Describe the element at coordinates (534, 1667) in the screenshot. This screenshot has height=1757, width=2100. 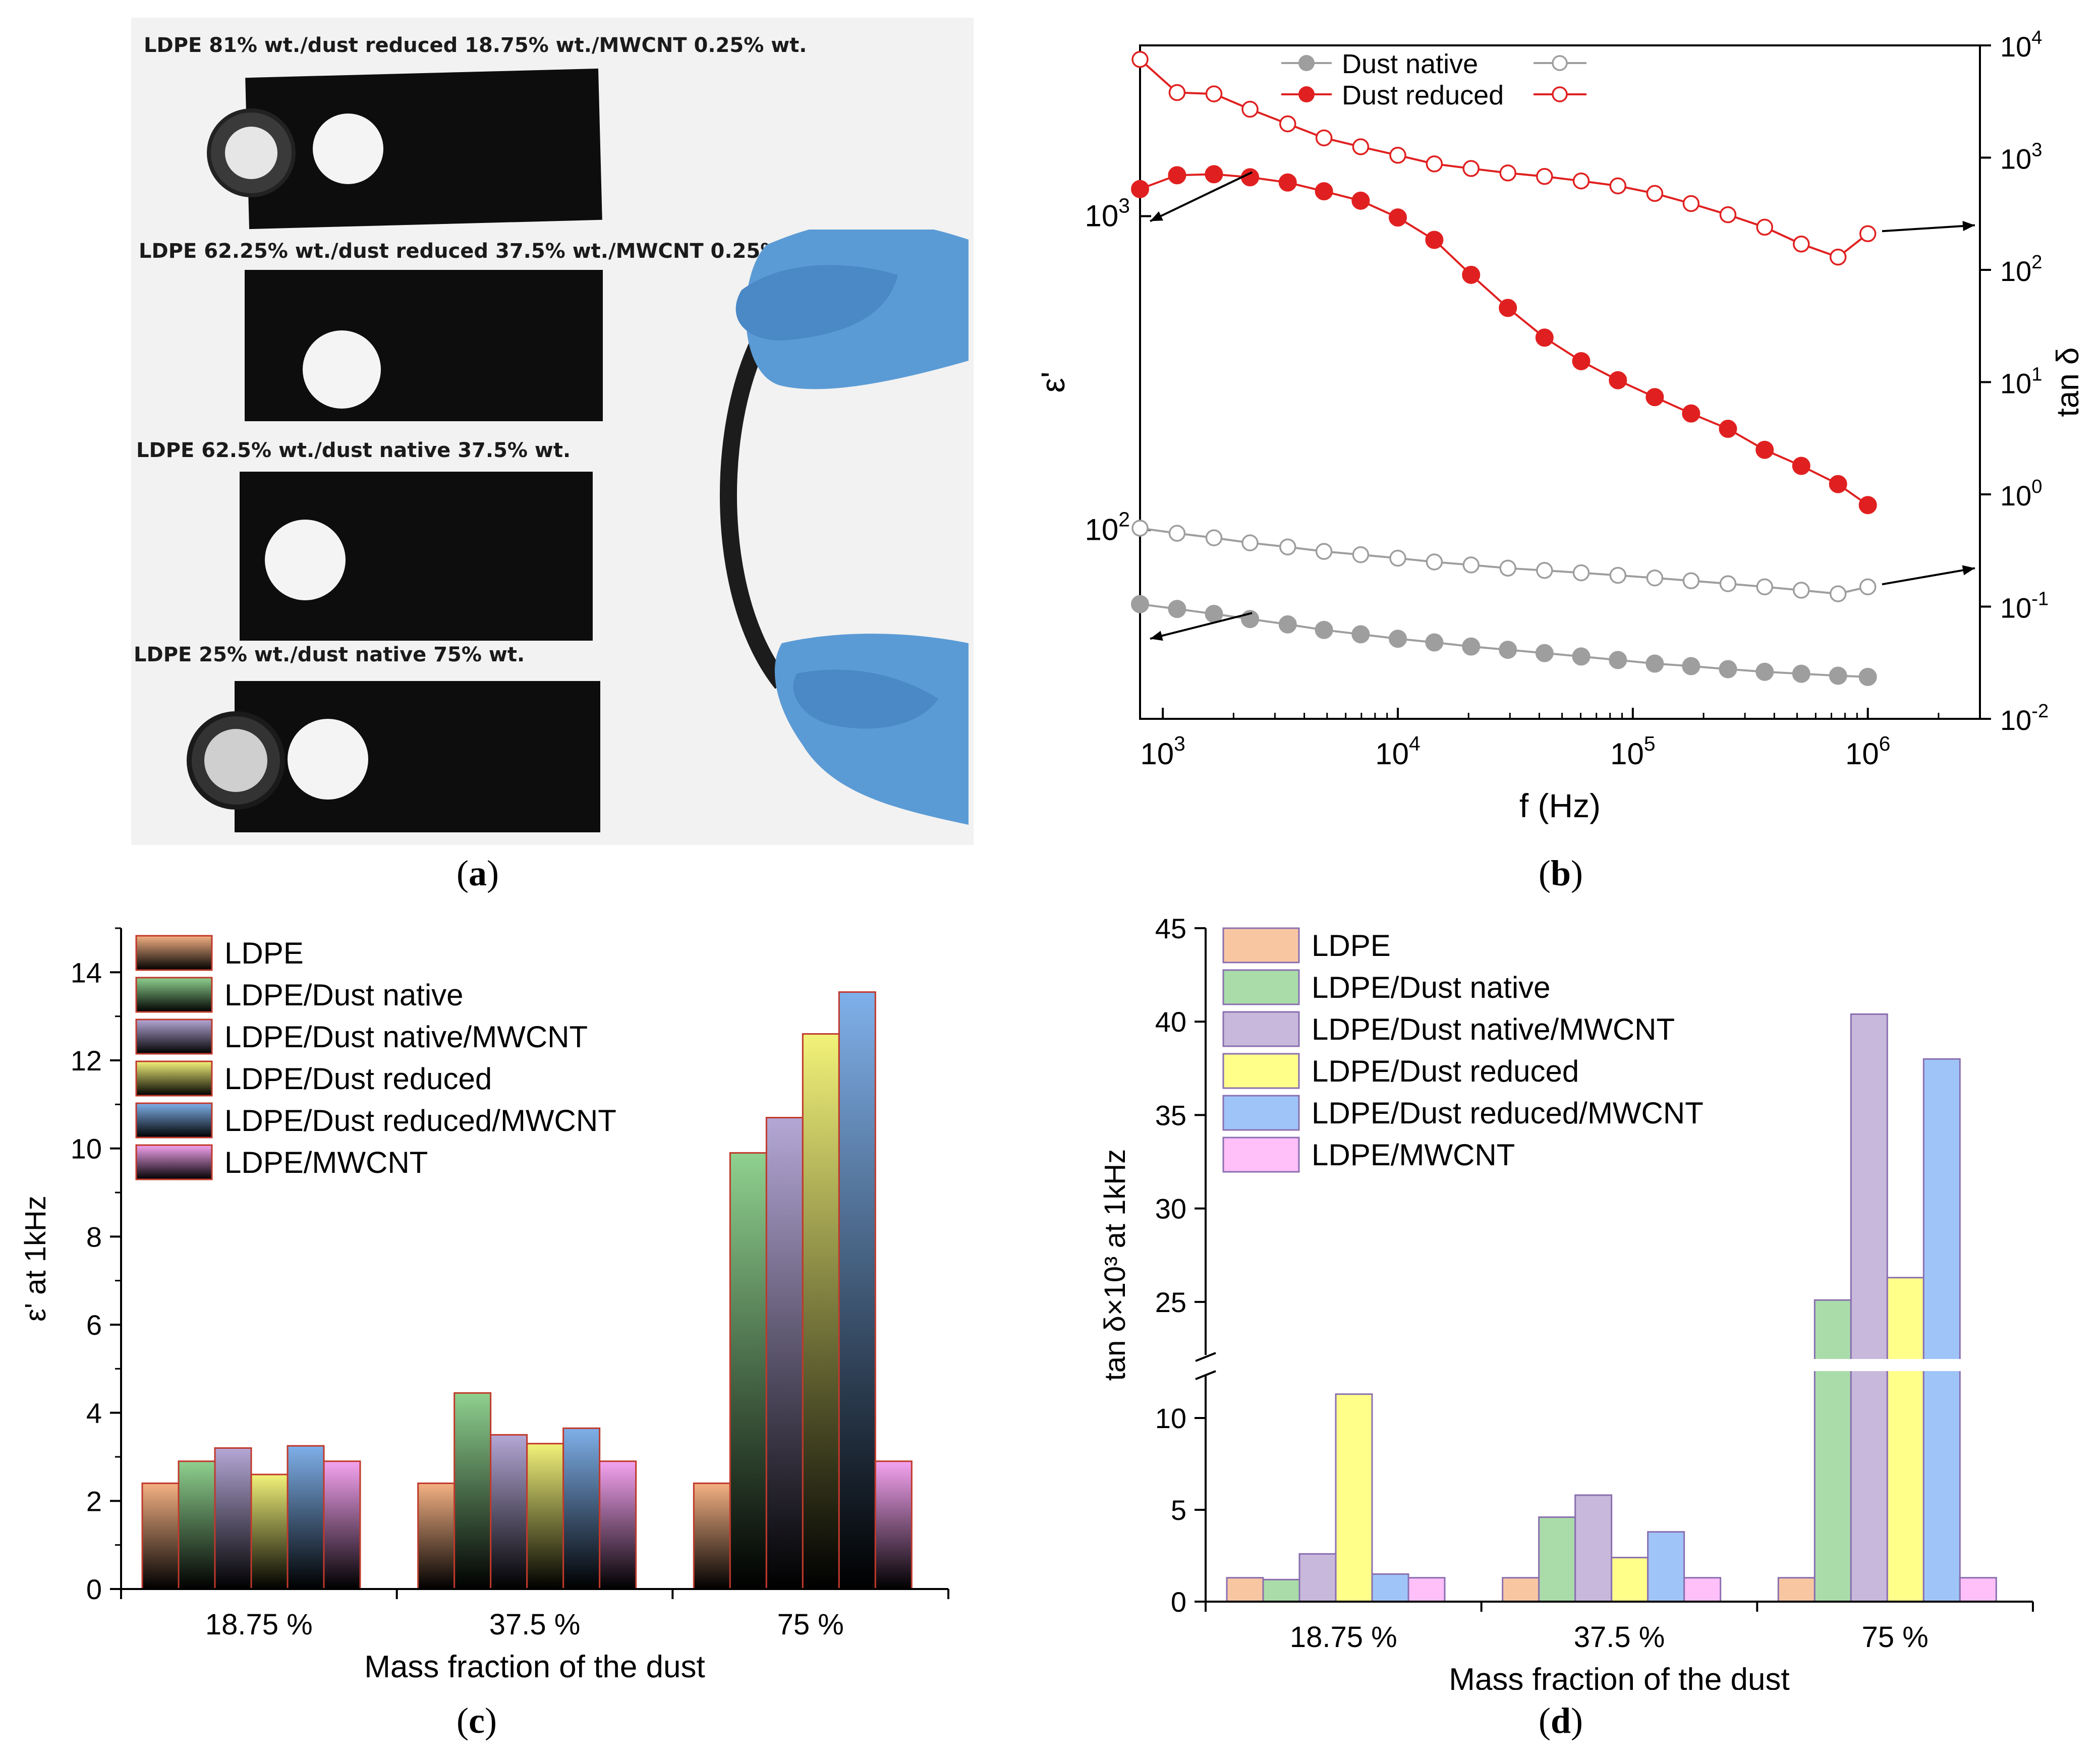
I see `x-axis-label: Mass fraction of the dust` at that location.